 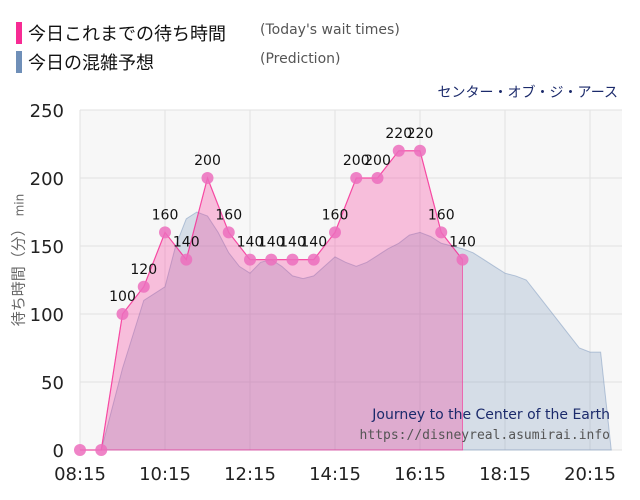 I want to click on x-tick-label: 20:15, so click(x=590, y=474).